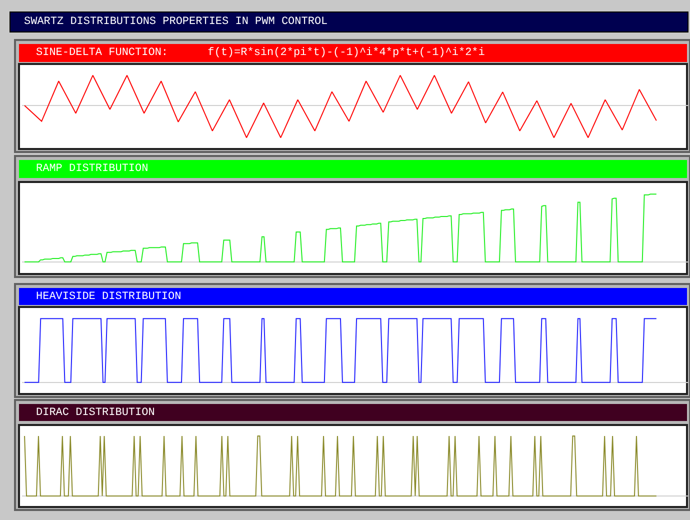  What do you see at coordinates (95, 413) in the screenshot?
I see `chart-title: DIRAC DISTRIBUTION` at bounding box center [95, 413].